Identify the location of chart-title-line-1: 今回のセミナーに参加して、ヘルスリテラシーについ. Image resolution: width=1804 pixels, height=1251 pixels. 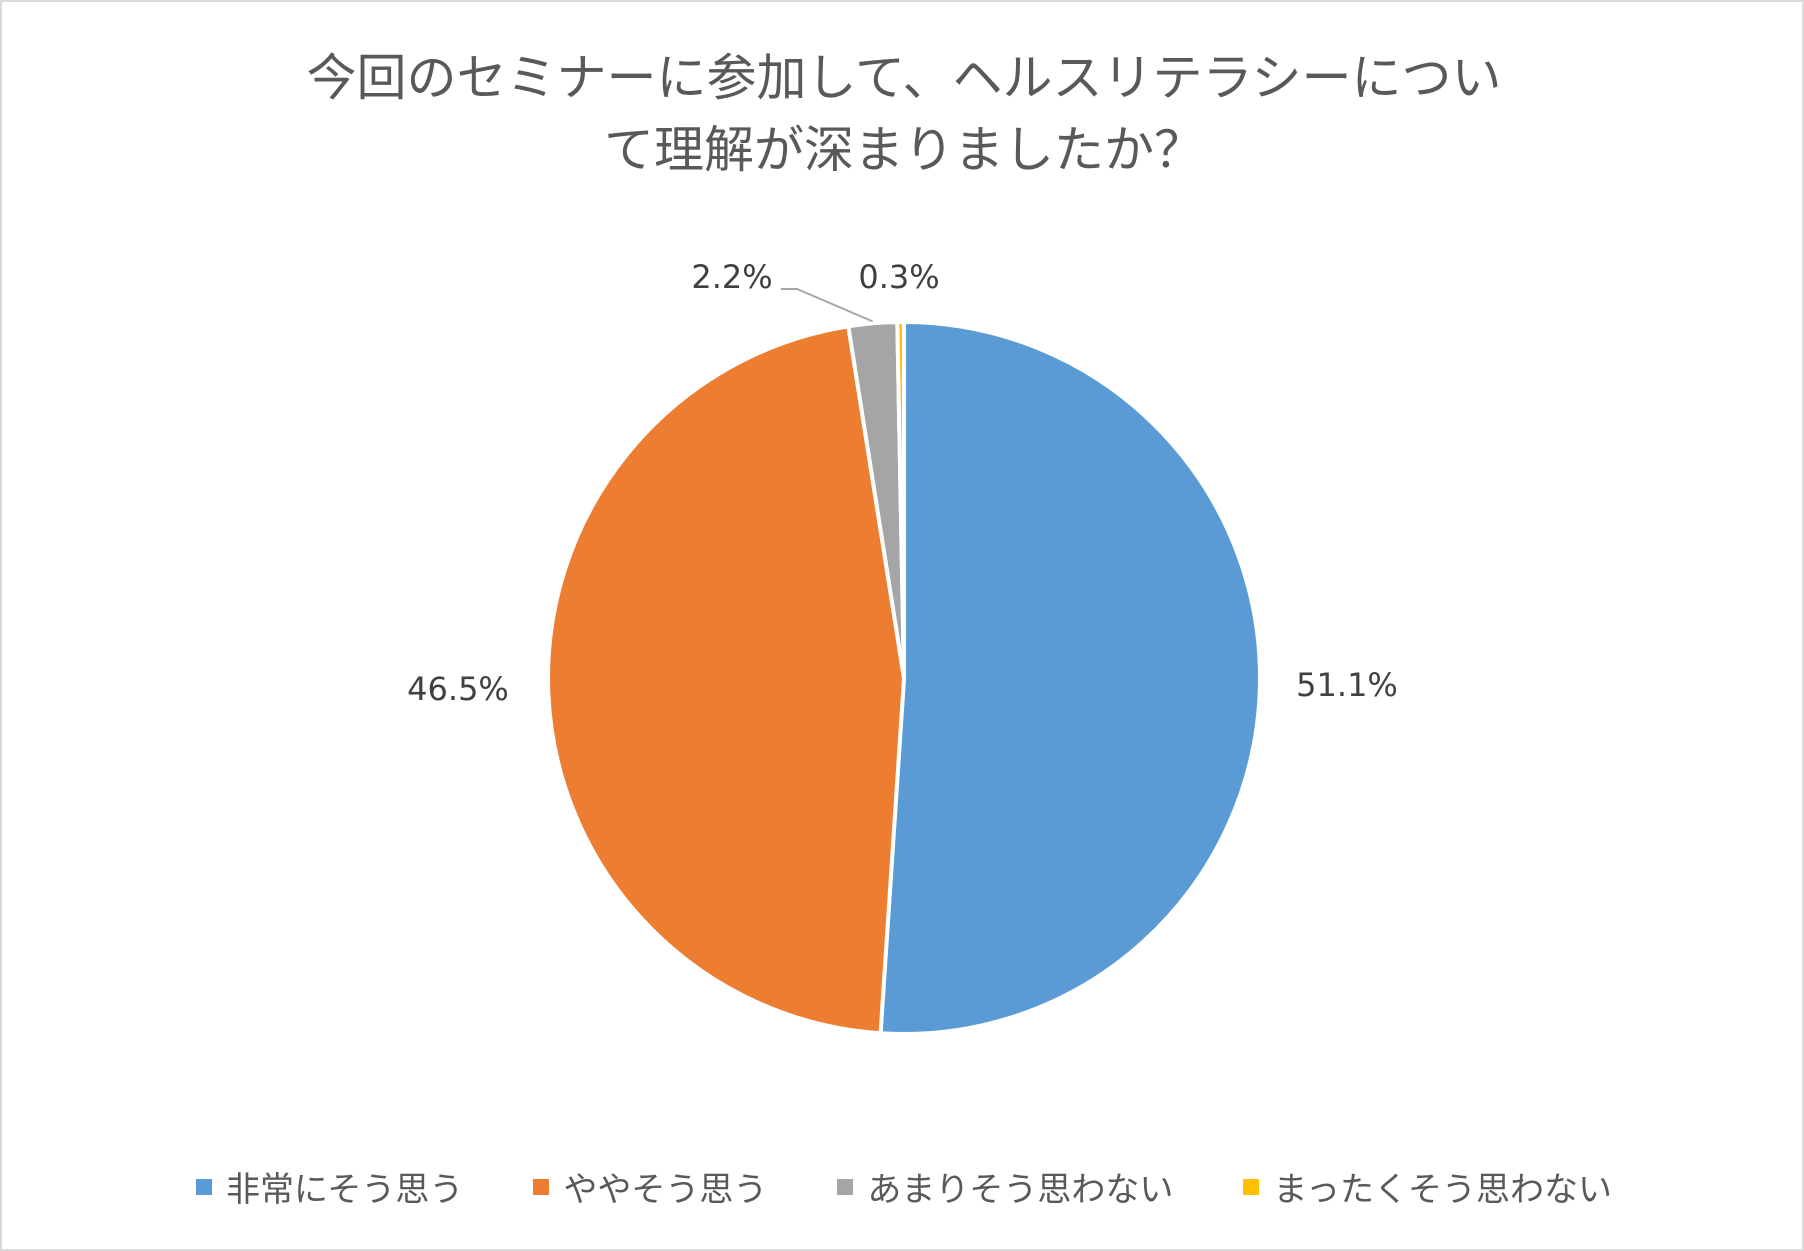
(904, 78).